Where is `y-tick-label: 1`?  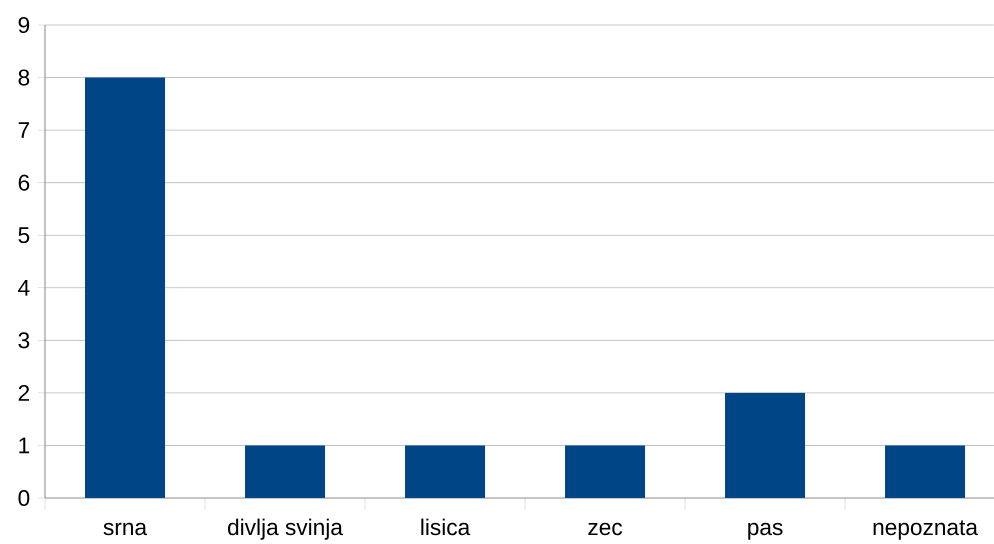
y-tick-label: 1 is located at coordinates (24, 446).